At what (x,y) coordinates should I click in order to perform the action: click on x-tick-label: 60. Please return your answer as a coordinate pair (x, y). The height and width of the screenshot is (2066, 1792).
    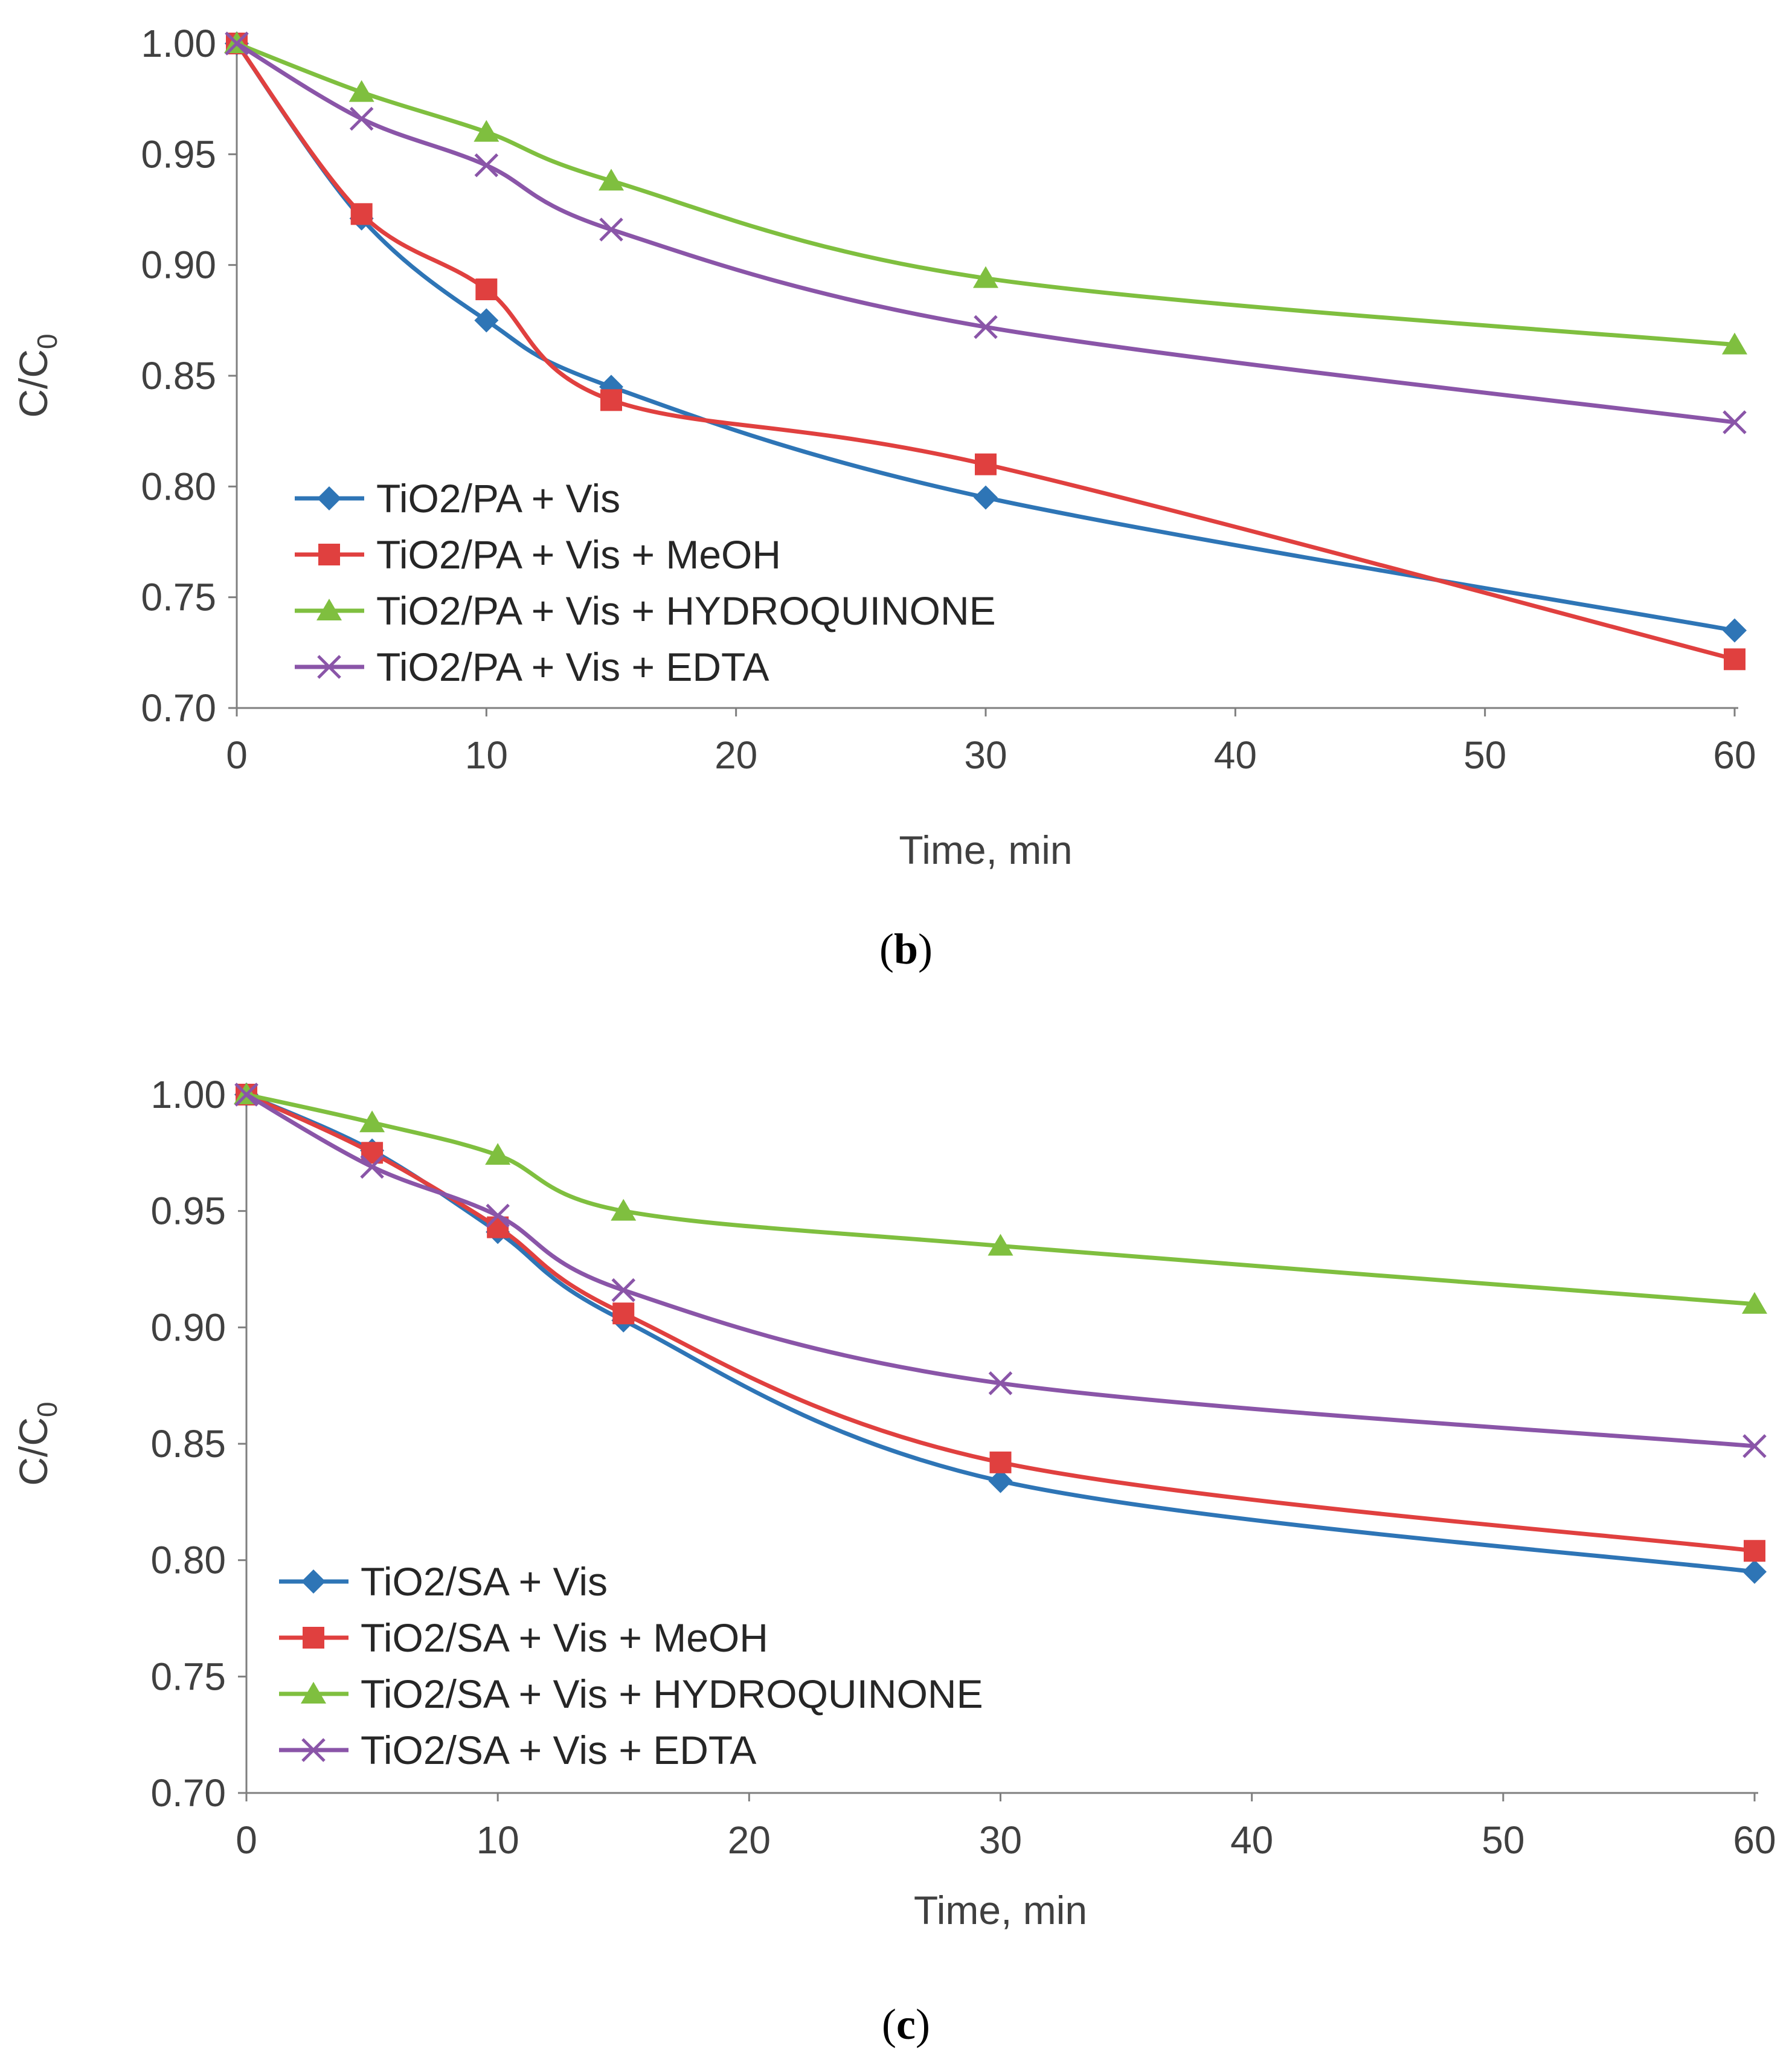
    Looking at the image, I should click on (1734, 755).